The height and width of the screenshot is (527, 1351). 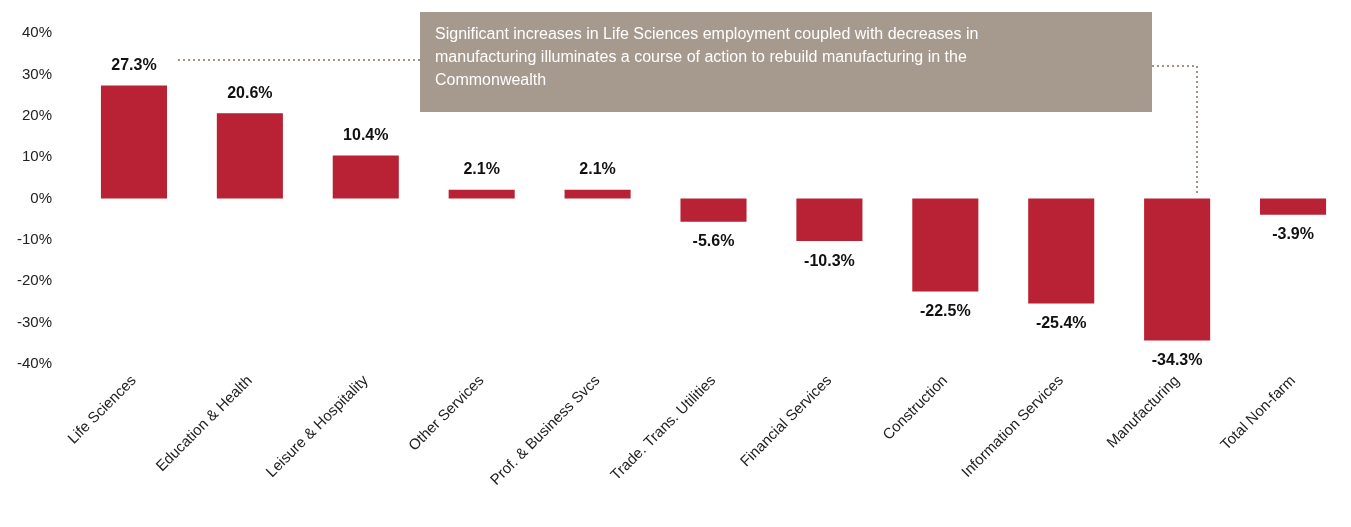 What do you see at coordinates (36, 156) in the screenshot?
I see `y-tick-label: 10%` at bounding box center [36, 156].